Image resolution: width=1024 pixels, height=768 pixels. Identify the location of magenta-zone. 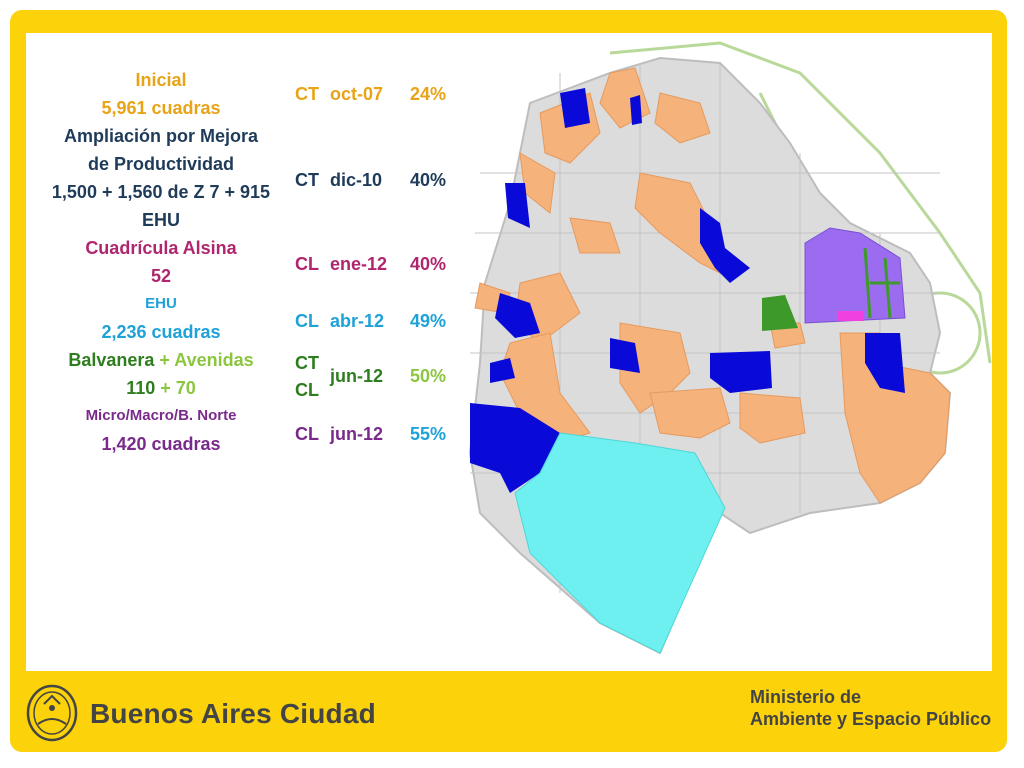
(851, 316).